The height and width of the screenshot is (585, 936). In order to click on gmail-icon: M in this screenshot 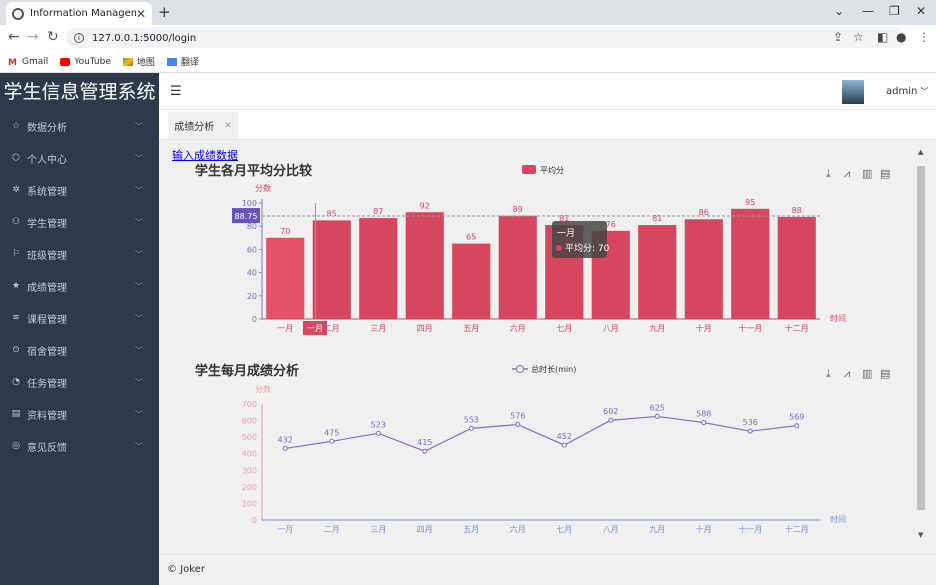, I will do `click(12, 62)`.